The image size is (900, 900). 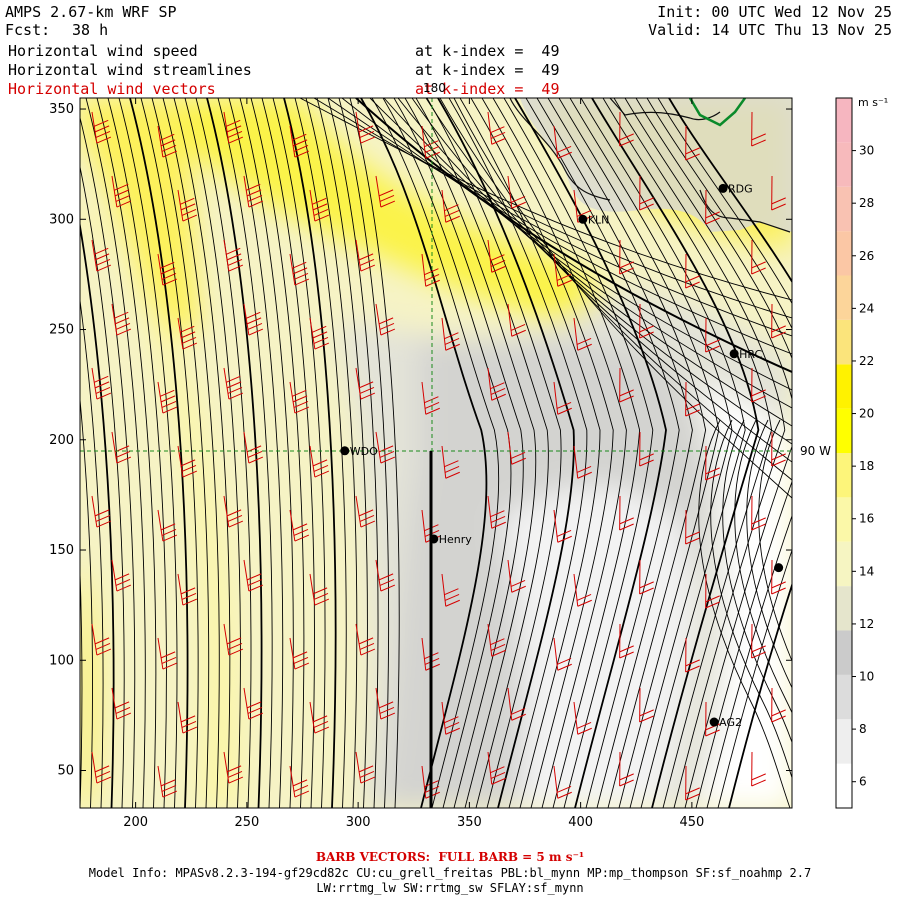 What do you see at coordinates (866, 256) in the screenshot?
I see `colorbar-label: 26` at bounding box center [866, 256].